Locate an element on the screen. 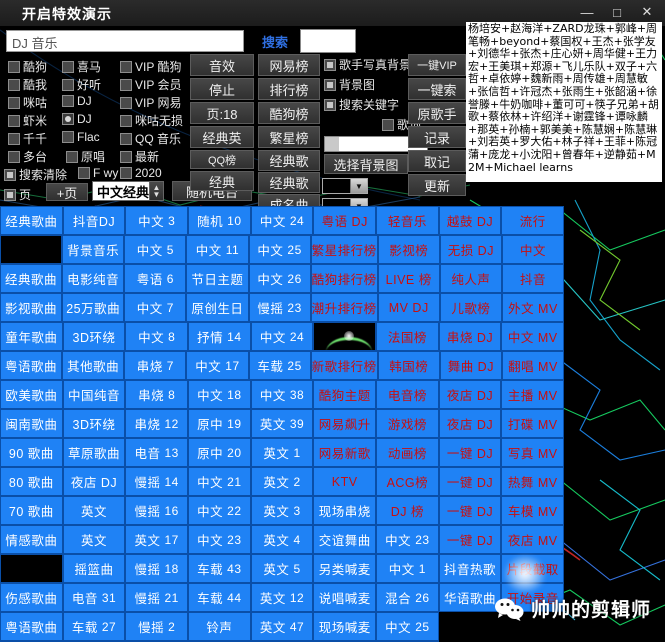  grid-cell-button: 英文 4 is located at coordinates (282, 539).